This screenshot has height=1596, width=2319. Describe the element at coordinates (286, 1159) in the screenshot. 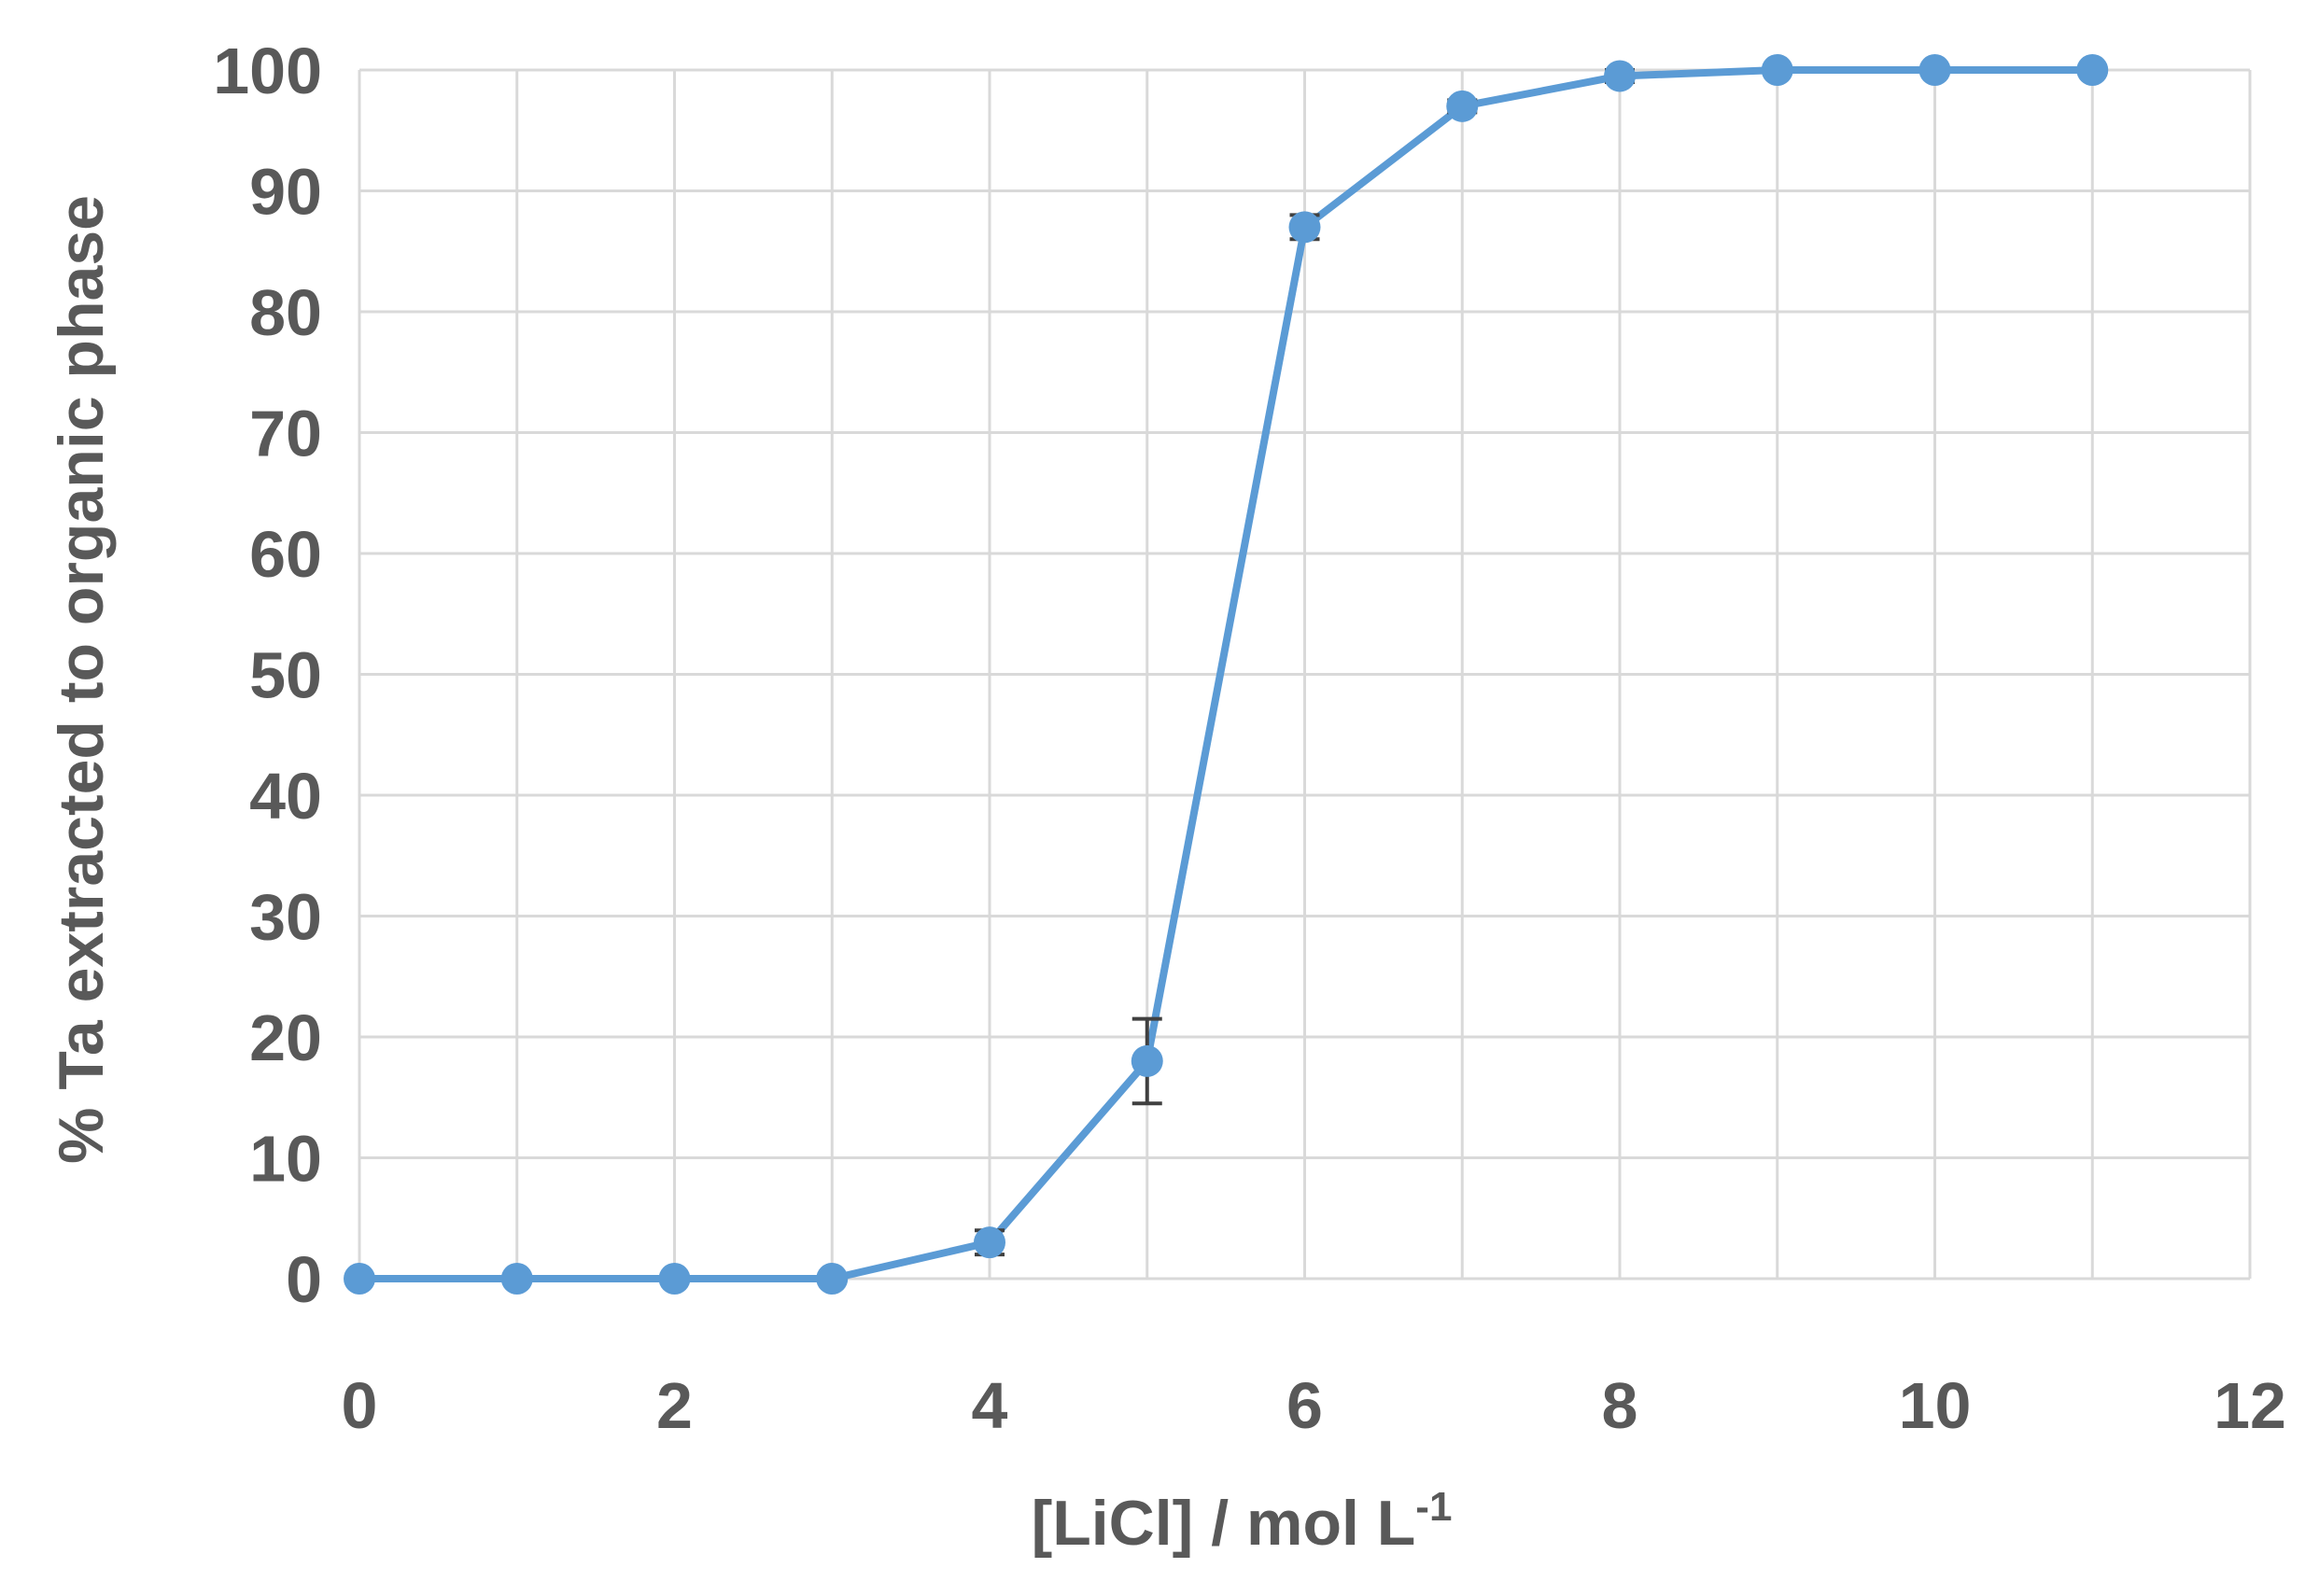

I see `y-tick-label: 10` at that location.